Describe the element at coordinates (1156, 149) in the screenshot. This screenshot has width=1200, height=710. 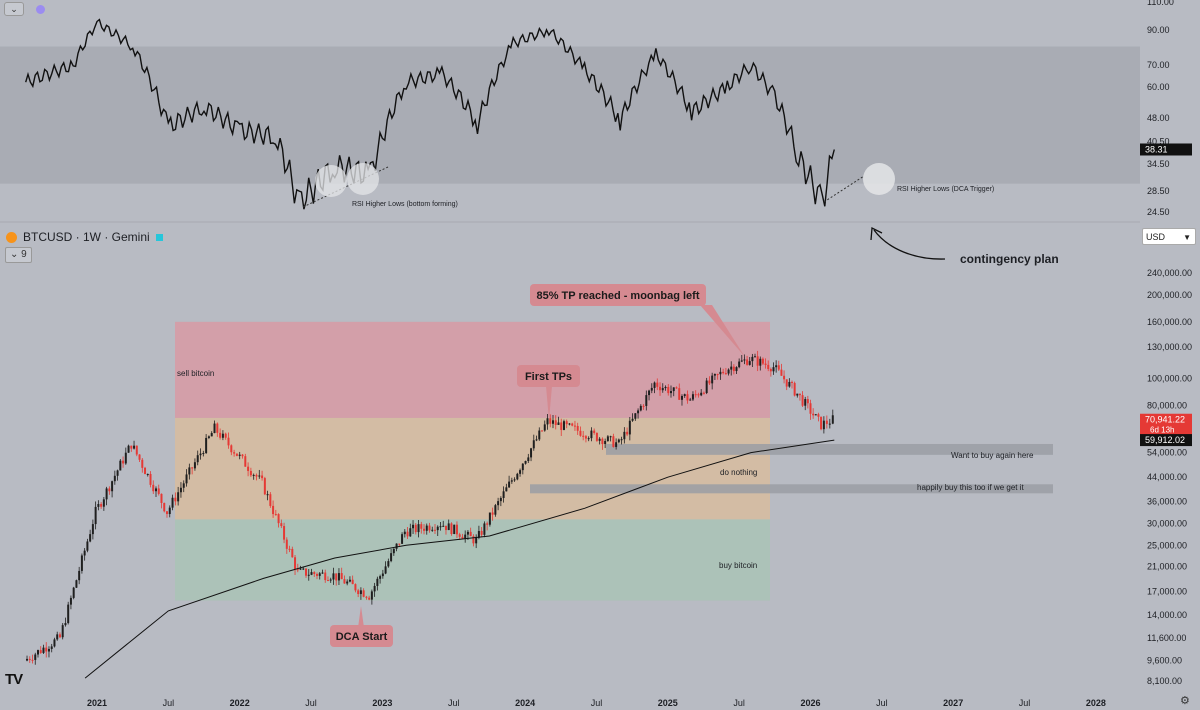
I see `rsi-current-tag: 38.31` at that location.